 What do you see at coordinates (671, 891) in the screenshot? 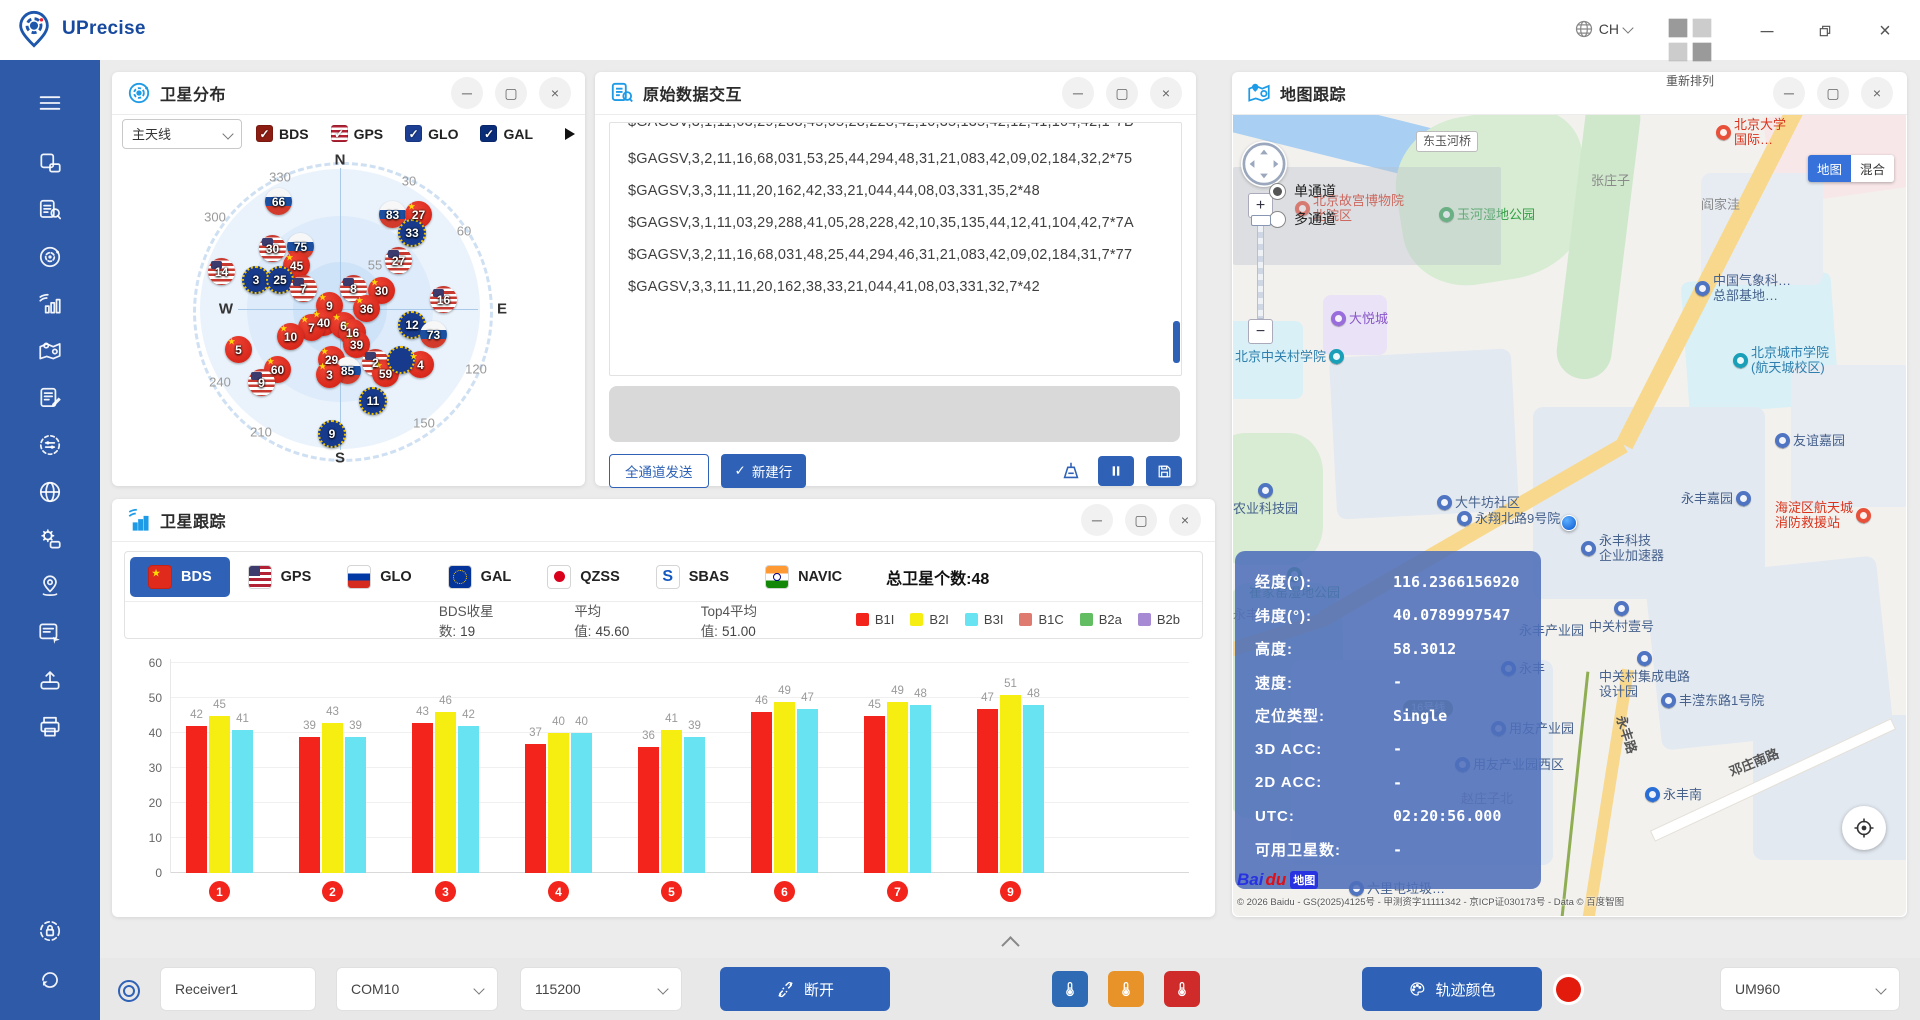
I see `x-axis-label-sat-5: 5` at bounding box center [671, 891].